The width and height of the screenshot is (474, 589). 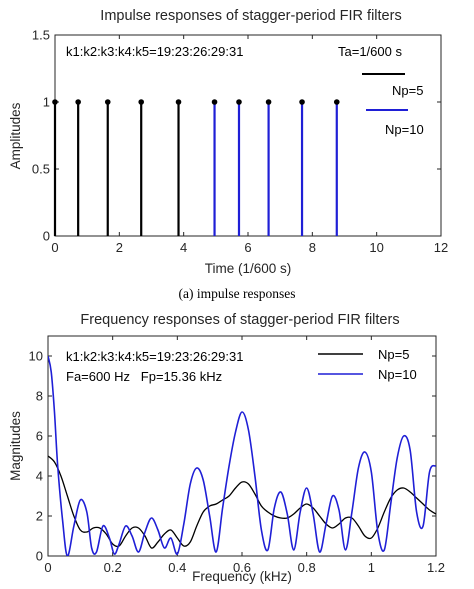 What do you see at coordinates (248, 268) in the screenshot?
I see `impulse-x-axis-label: Time (1/600 s)` at bounding box center [248, 268].